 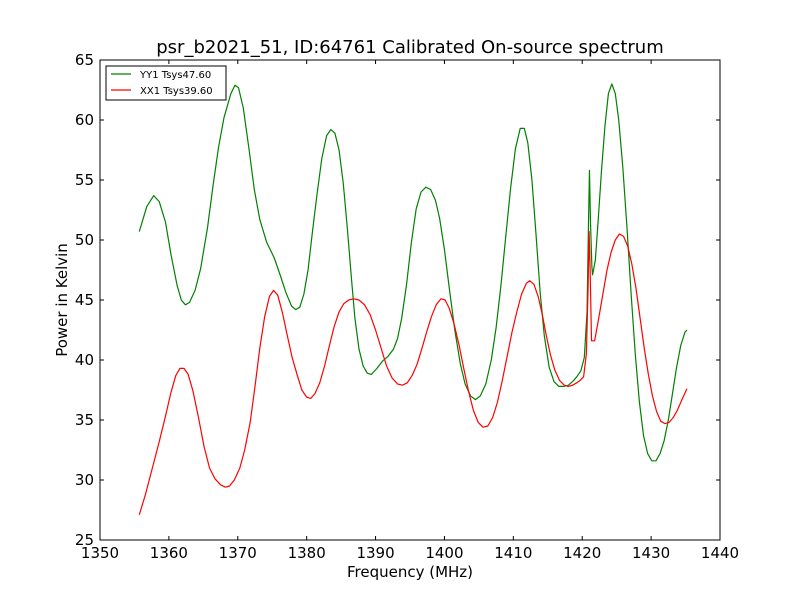 What do you see at coordinates (84, 120) in the screenshot?
I see `y-tick-label: 60` at bounding box center [84, 120].